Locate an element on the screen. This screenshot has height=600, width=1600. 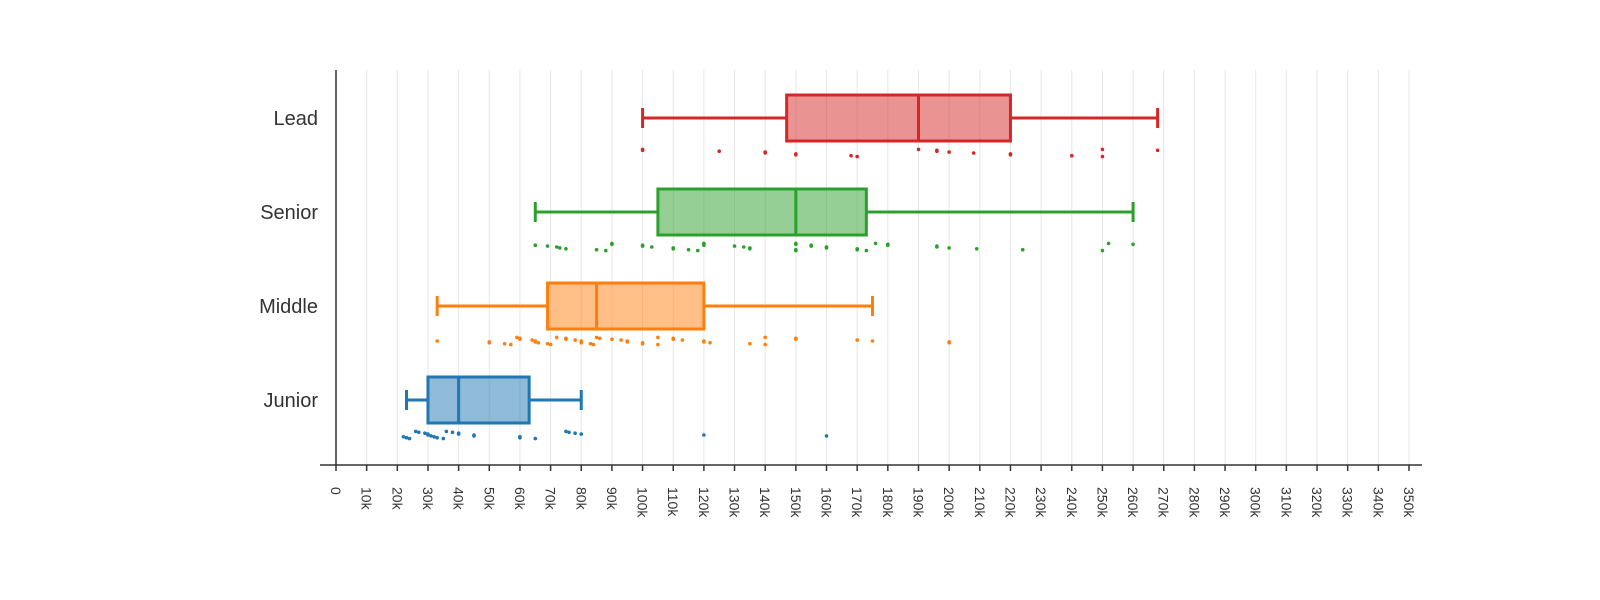
x-tick-label: 90k is located at coordinates (612, 499).